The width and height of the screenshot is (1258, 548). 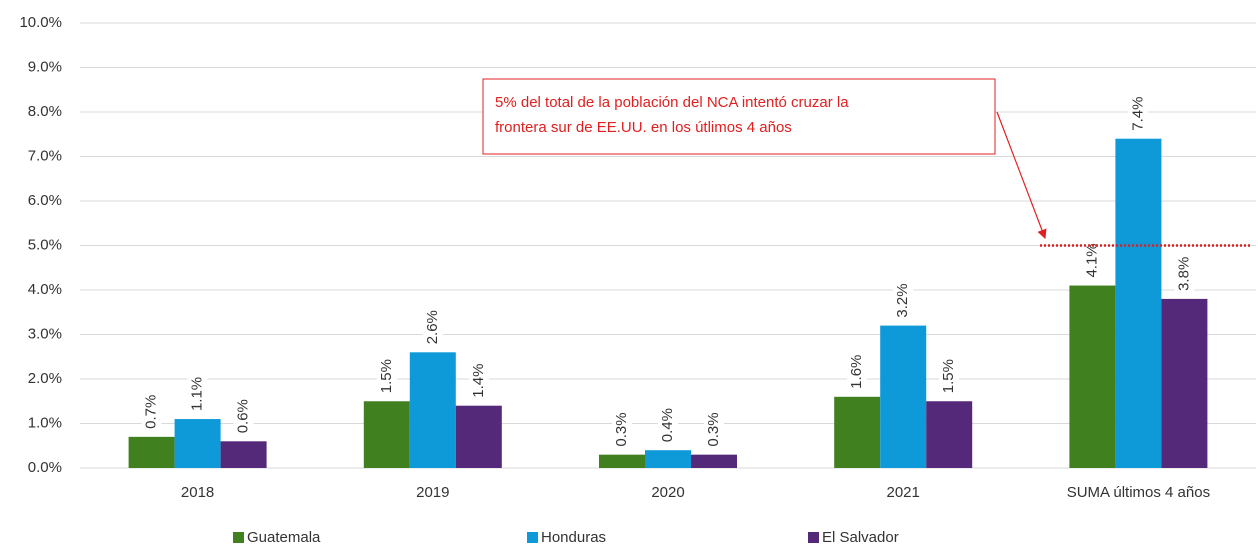 I want to click on value-label: 0.7%, so click(x=151, y=412).